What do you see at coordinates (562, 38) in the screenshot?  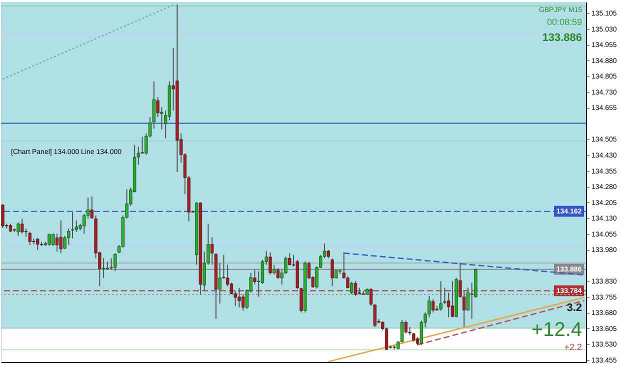 I see `annotation: 133.886` at bounding box center [562, 38].